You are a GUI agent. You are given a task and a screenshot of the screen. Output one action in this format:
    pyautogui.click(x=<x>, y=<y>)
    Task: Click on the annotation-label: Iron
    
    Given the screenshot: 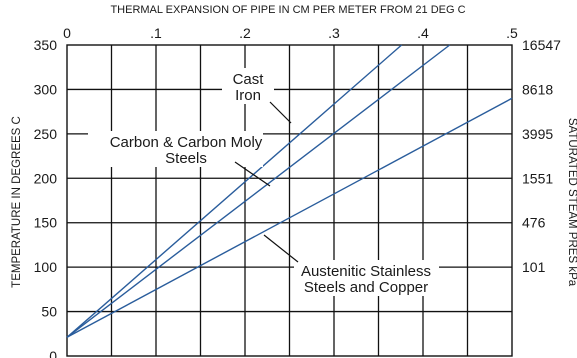 What is the action you would take?
    pyautogui.click(x=248, y=95)
    